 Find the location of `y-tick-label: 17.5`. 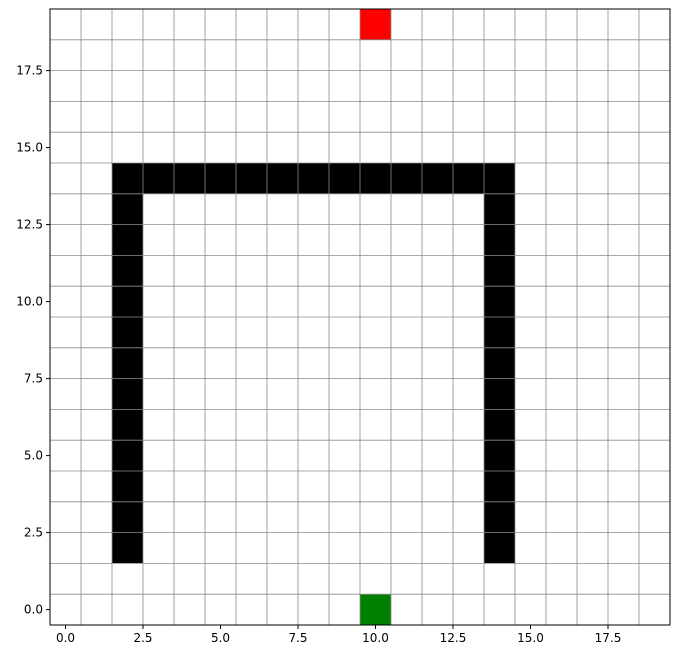

y-tick-label: 17.5 is located at coordinates (29, 71).